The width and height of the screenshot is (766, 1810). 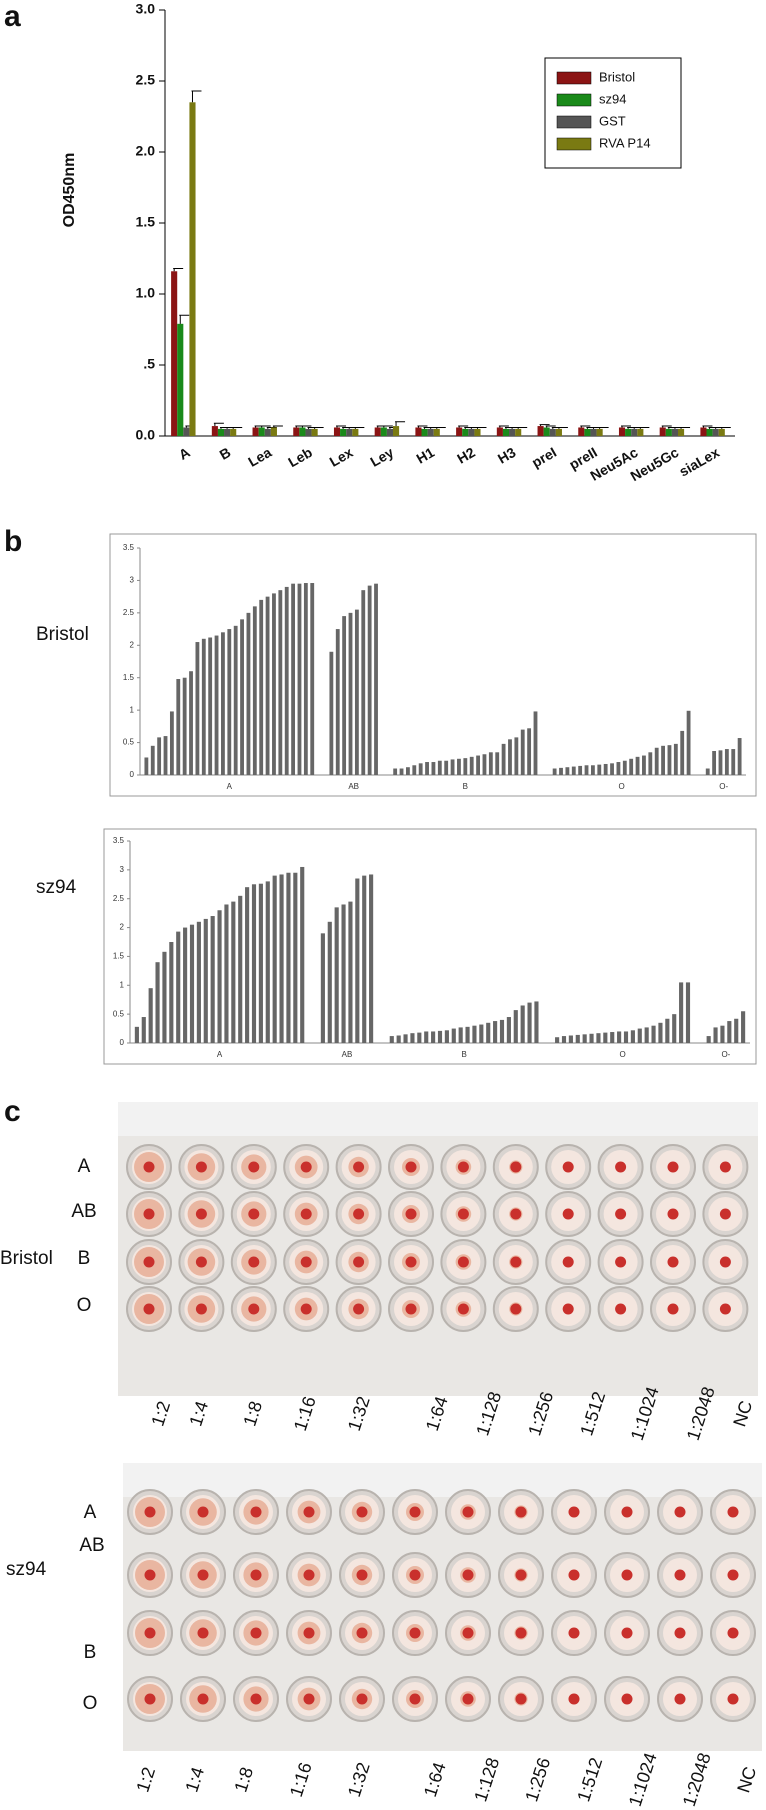 I want to click on row-label: O, so click(x=84, y=1305).